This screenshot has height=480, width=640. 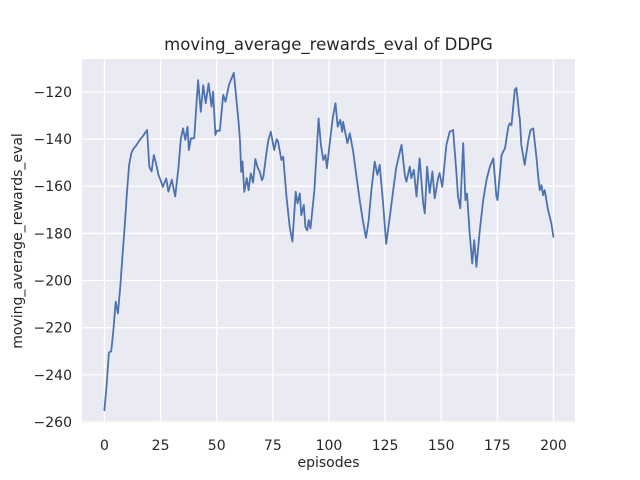 What do you see at coordinates (273, 446) in the screenshot?
I see `x-tick-label: 75` at bounding box center [273, 446].